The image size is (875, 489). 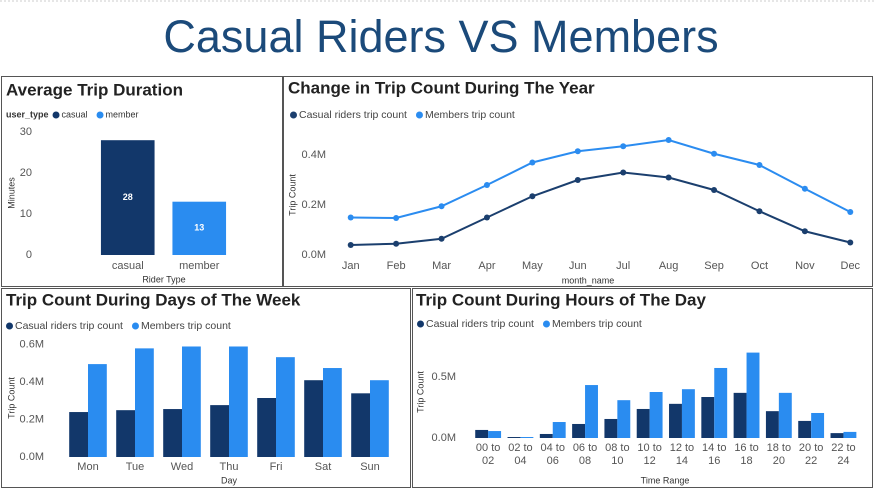 What do you see at coordinates (597, 324) in the screenshot?
I see `legend-label: Members trip count` at bounding box center [597, 324].